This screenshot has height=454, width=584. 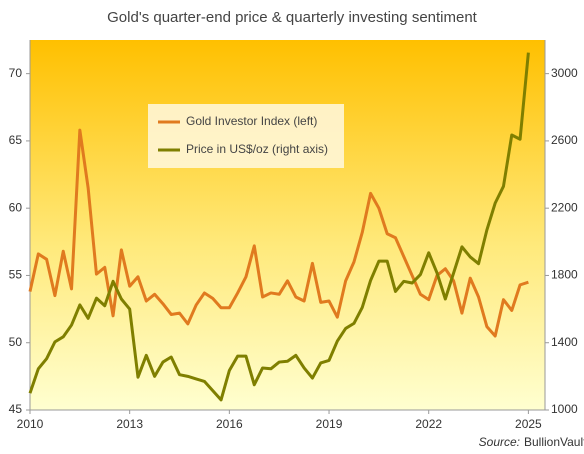 What do you see at coordinates (16, 207) in the screenshot?
I see `y-tick-label: 60` at bounding box center [16, 207].